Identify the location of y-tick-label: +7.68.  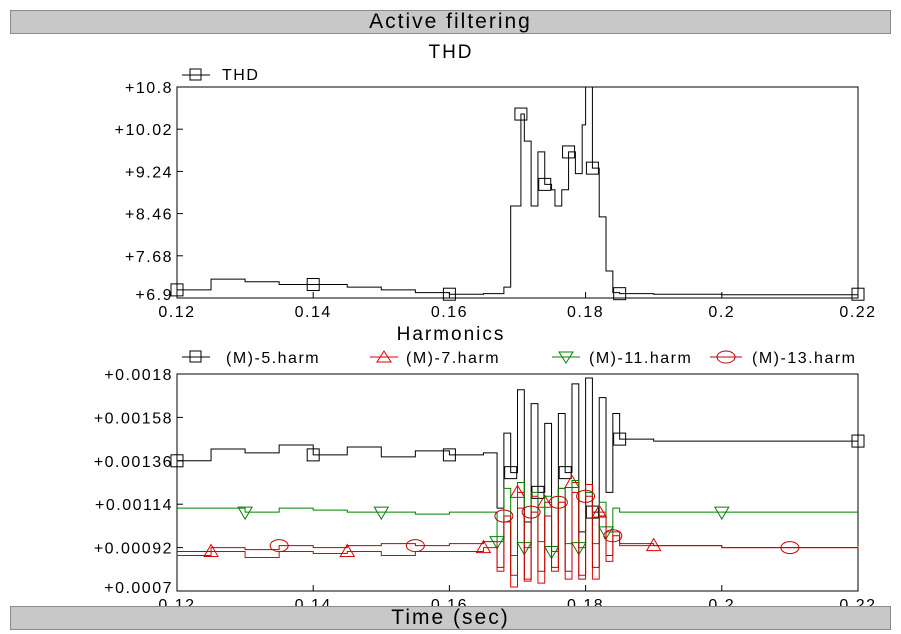
(149, 257).